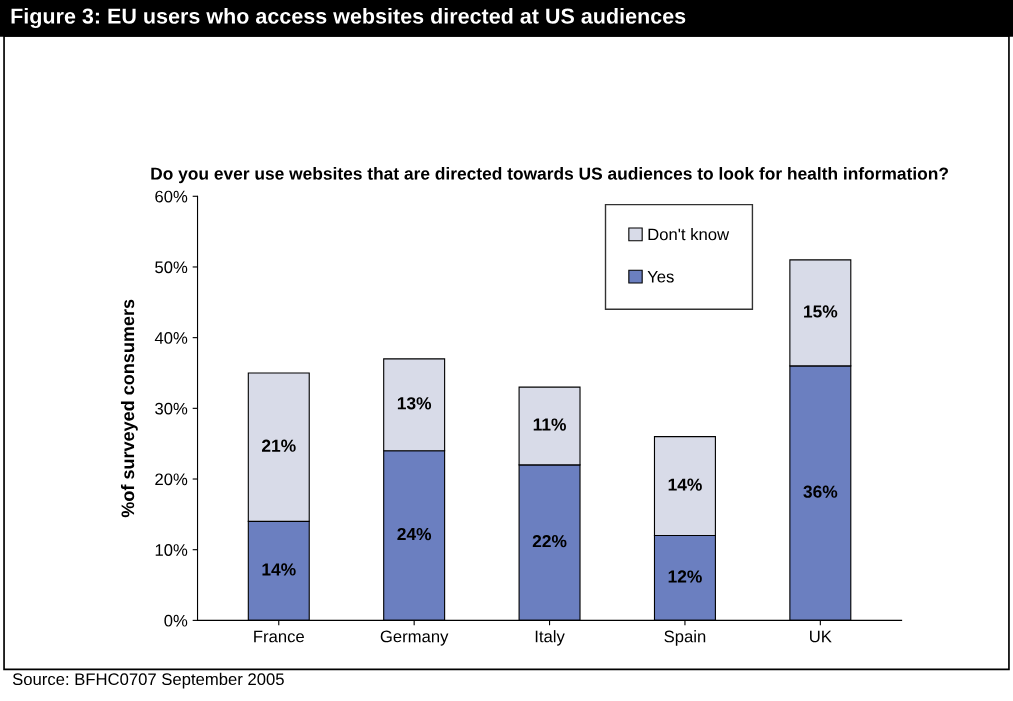 Image resolution: width=1013 pixels, height=701 pixels. What do you see at coordinates (821, 311) in the screenshot?
I see `data-label: 15%` at bounding box center [821, 311].